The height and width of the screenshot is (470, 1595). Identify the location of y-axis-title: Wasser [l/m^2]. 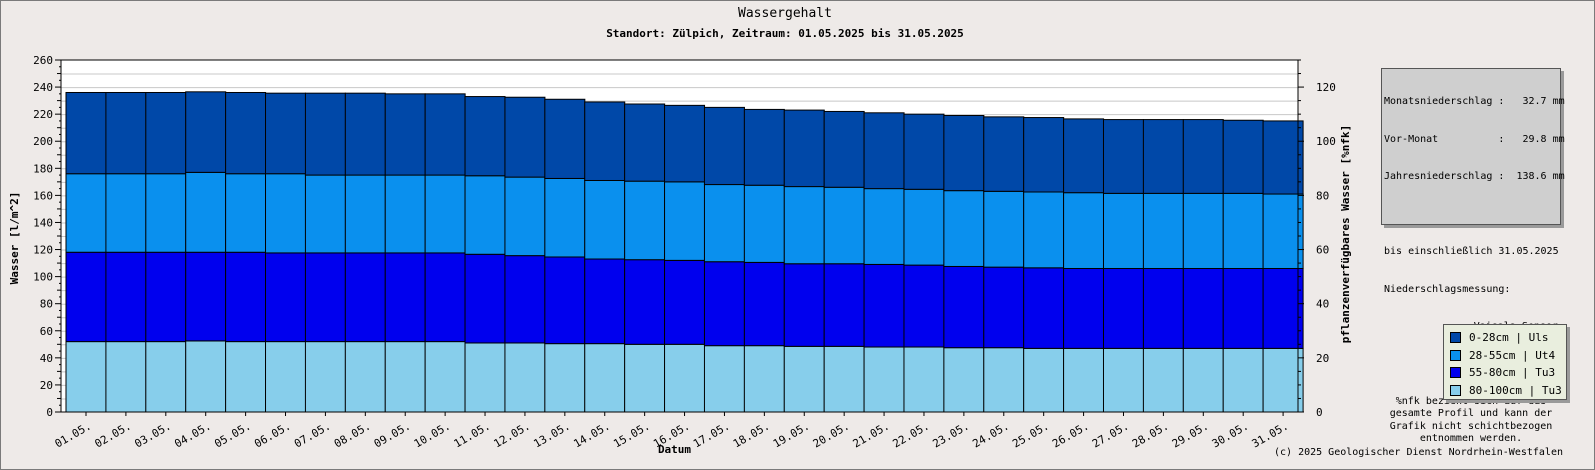
(14, 238).